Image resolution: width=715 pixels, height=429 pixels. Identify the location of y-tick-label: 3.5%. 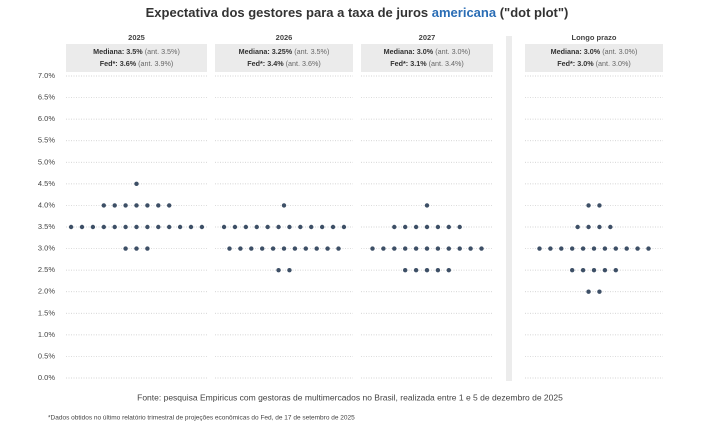
(46, 226).